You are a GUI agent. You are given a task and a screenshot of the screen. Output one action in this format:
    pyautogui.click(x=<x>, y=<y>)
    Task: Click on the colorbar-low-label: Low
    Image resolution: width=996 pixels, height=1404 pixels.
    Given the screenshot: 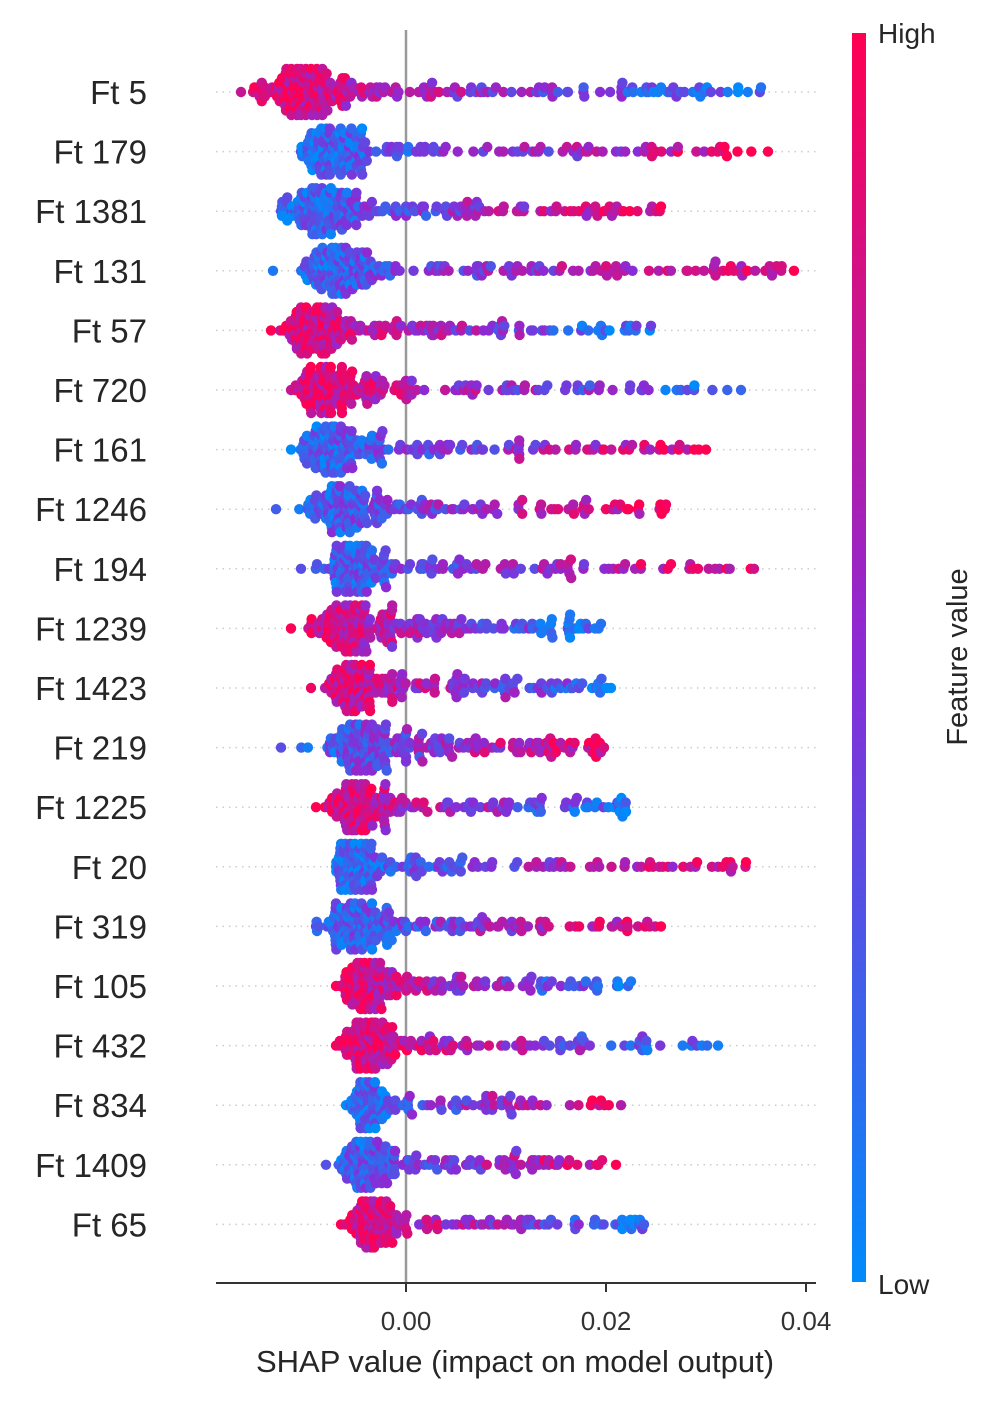 What is the action you would take?
    pyautogui.click(x=904, y=1284)
    